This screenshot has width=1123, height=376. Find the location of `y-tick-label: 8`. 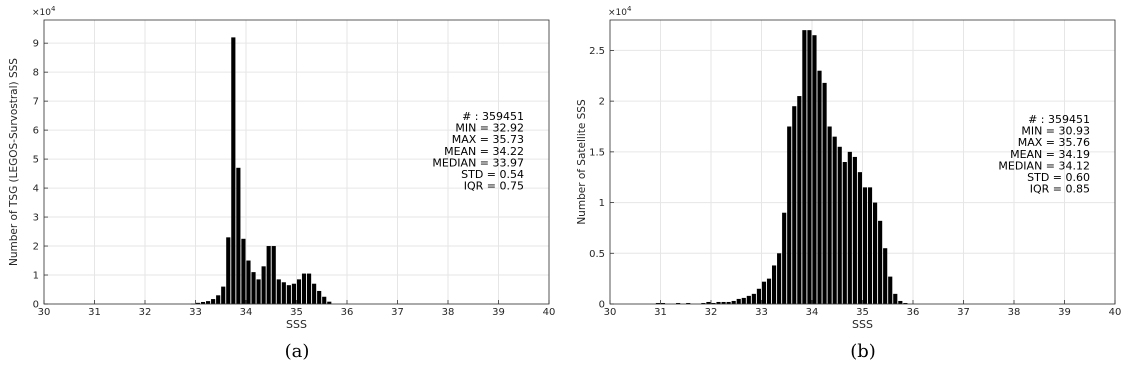

y-tick-label: 8 is located at coordinates (36, 73).